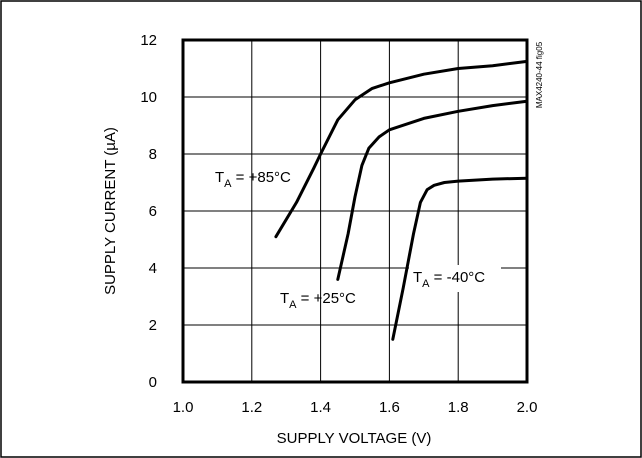  I want to click on x-tick-label: 1.0, so click(183, 407).